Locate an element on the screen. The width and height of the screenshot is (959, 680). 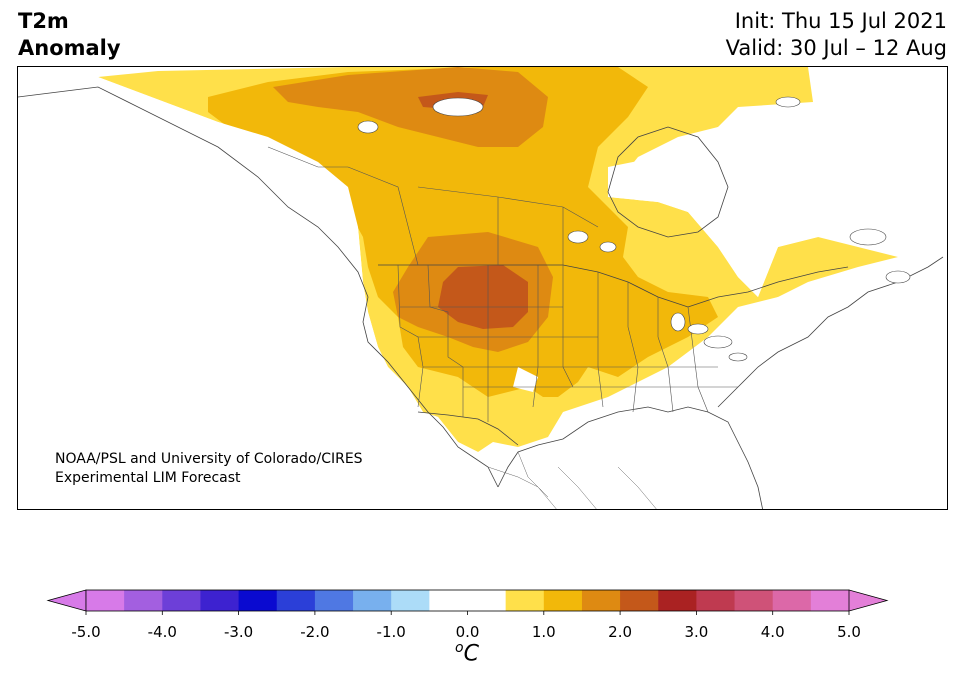
canada-border is located at coordinates (613, 286).